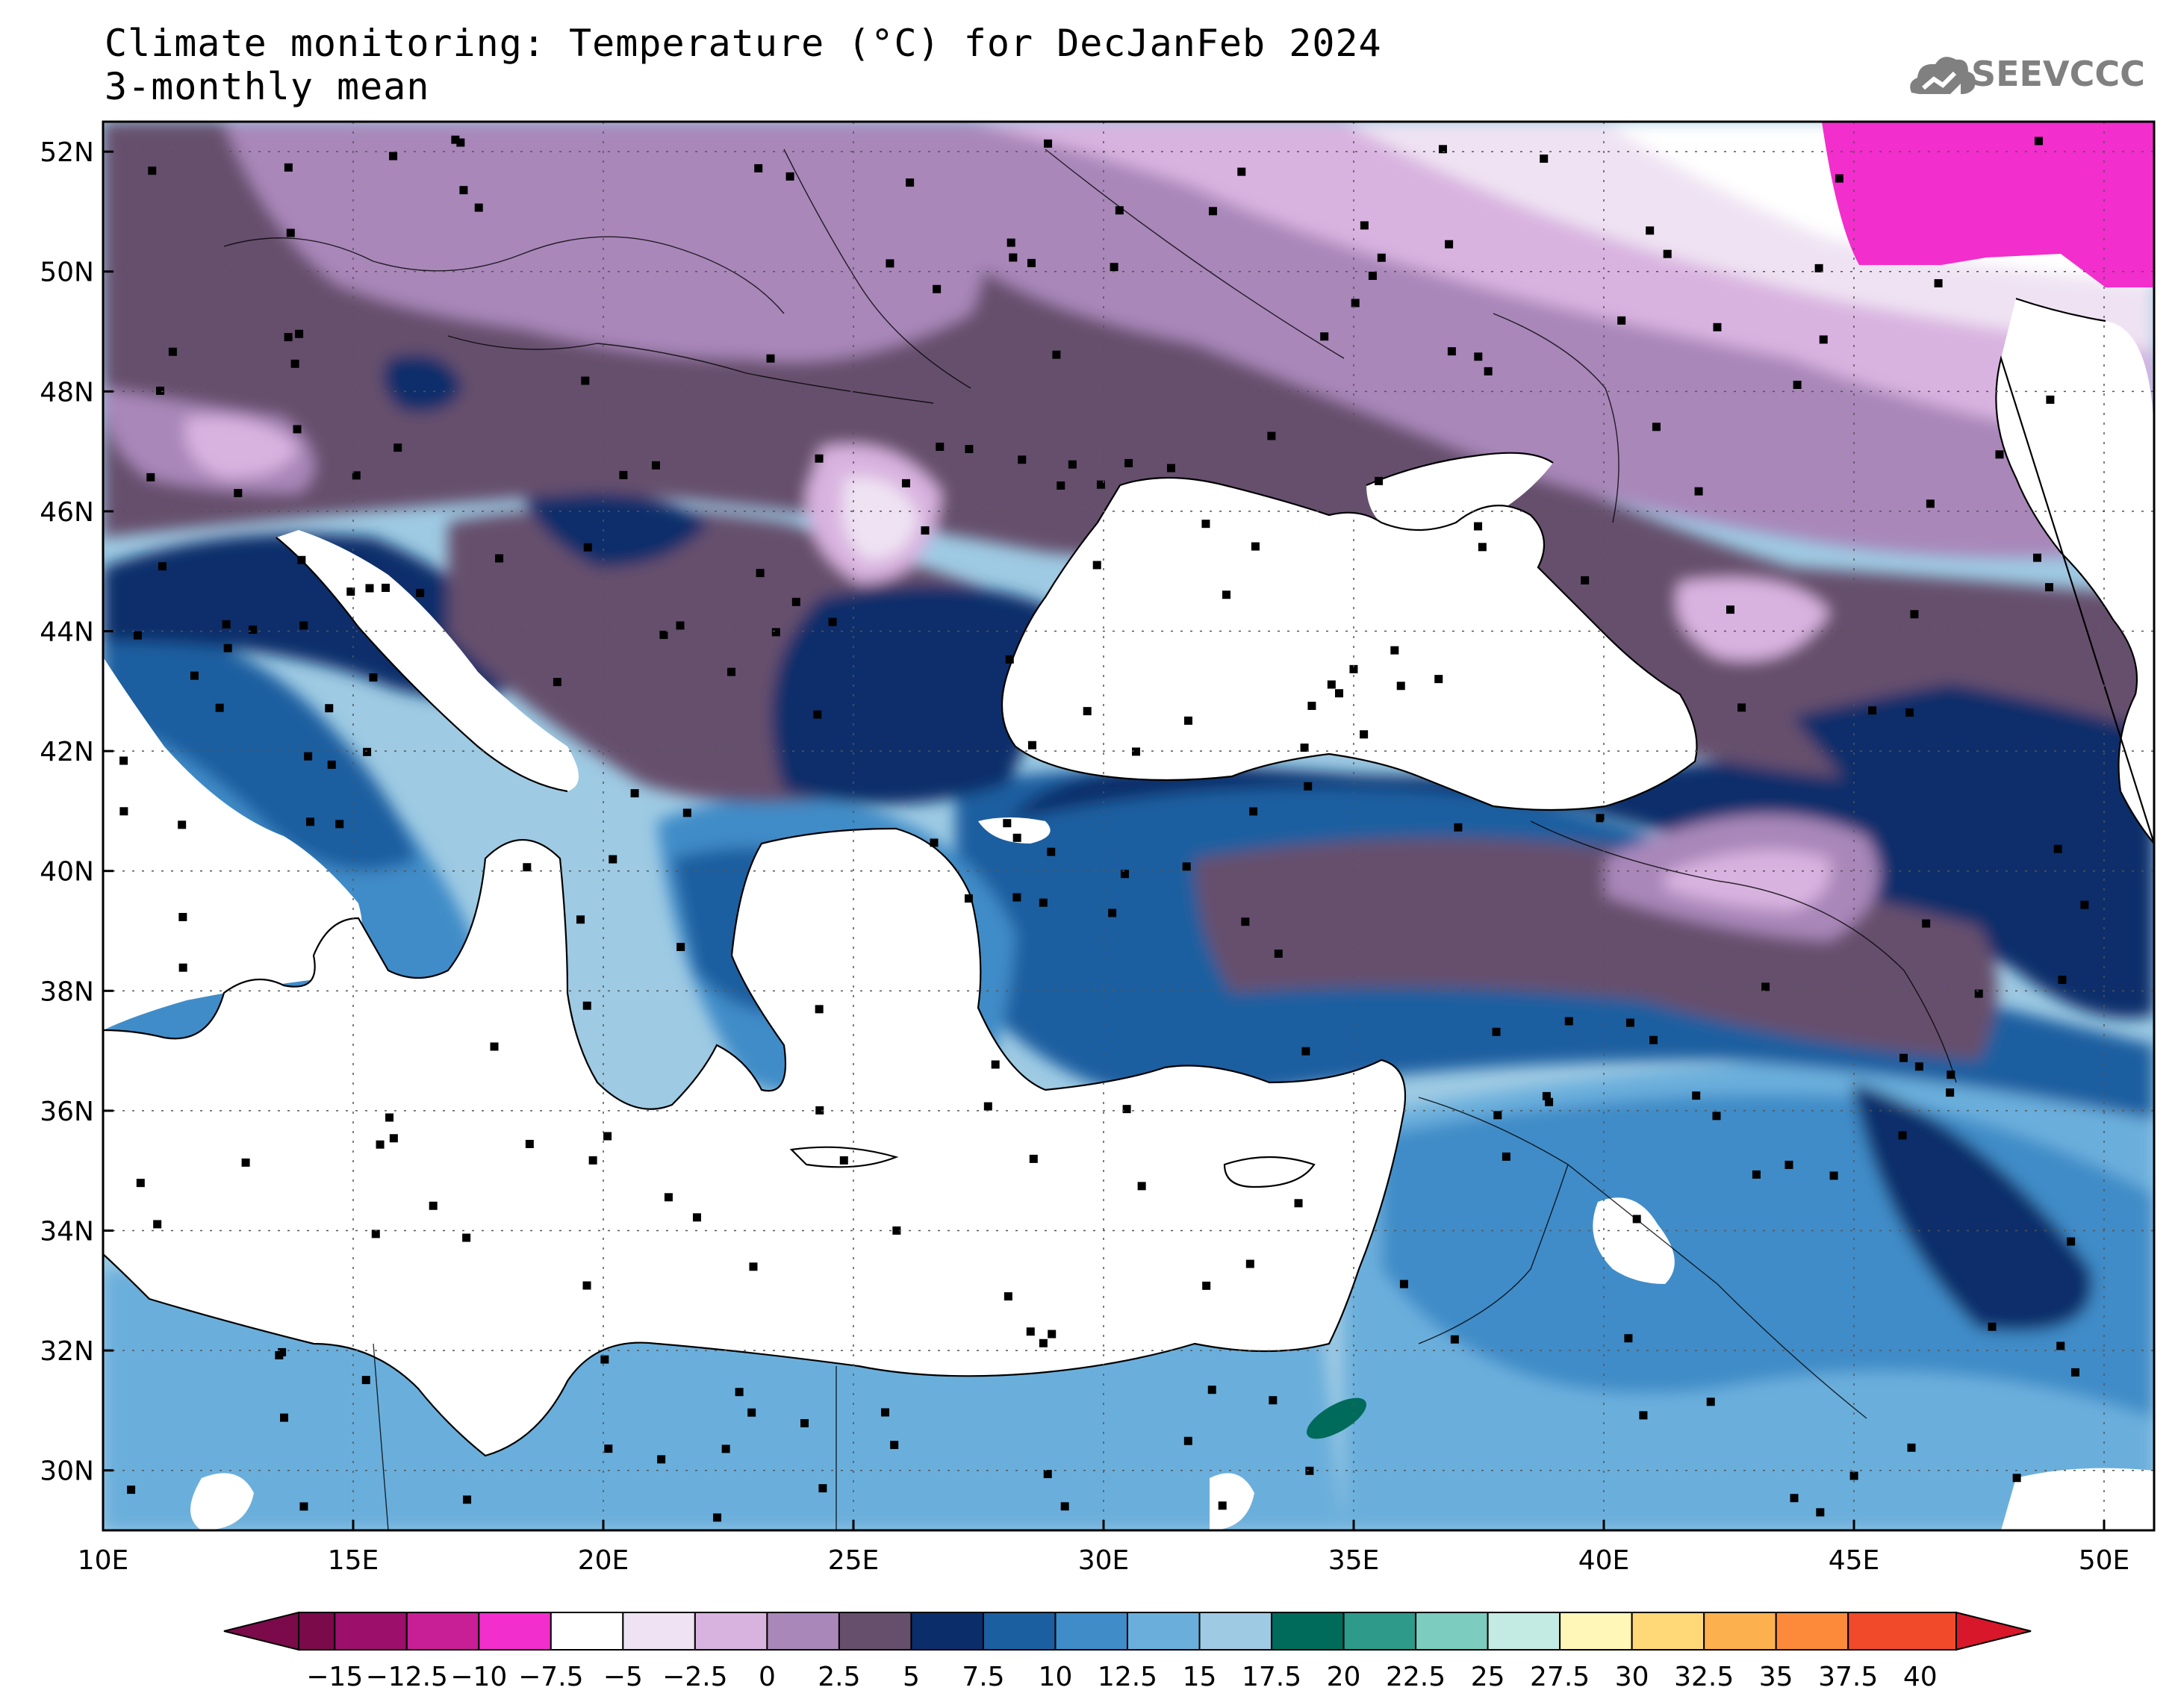 Image resolution: width=2175 pixels, height=1708 pixels. I want to click on y-tick-label: 52N, so click(67, 152).